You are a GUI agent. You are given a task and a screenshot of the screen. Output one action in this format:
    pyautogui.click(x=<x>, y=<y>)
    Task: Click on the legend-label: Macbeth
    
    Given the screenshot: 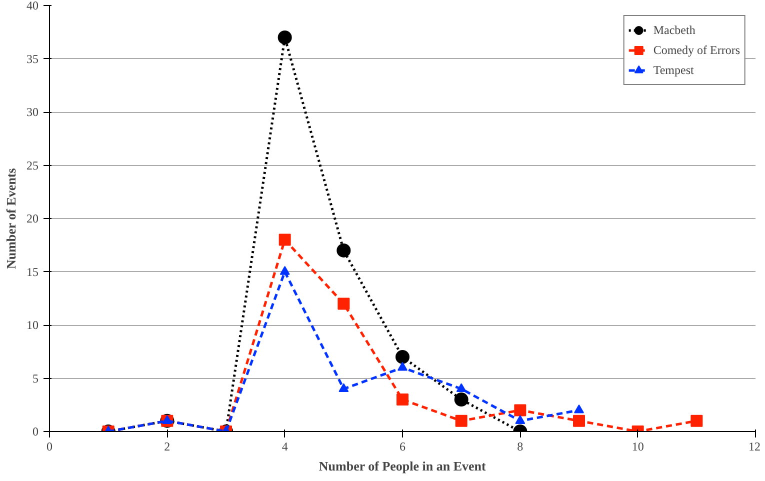 What is the action you would take?
    pyautogui.click(x=674, y=30)
    